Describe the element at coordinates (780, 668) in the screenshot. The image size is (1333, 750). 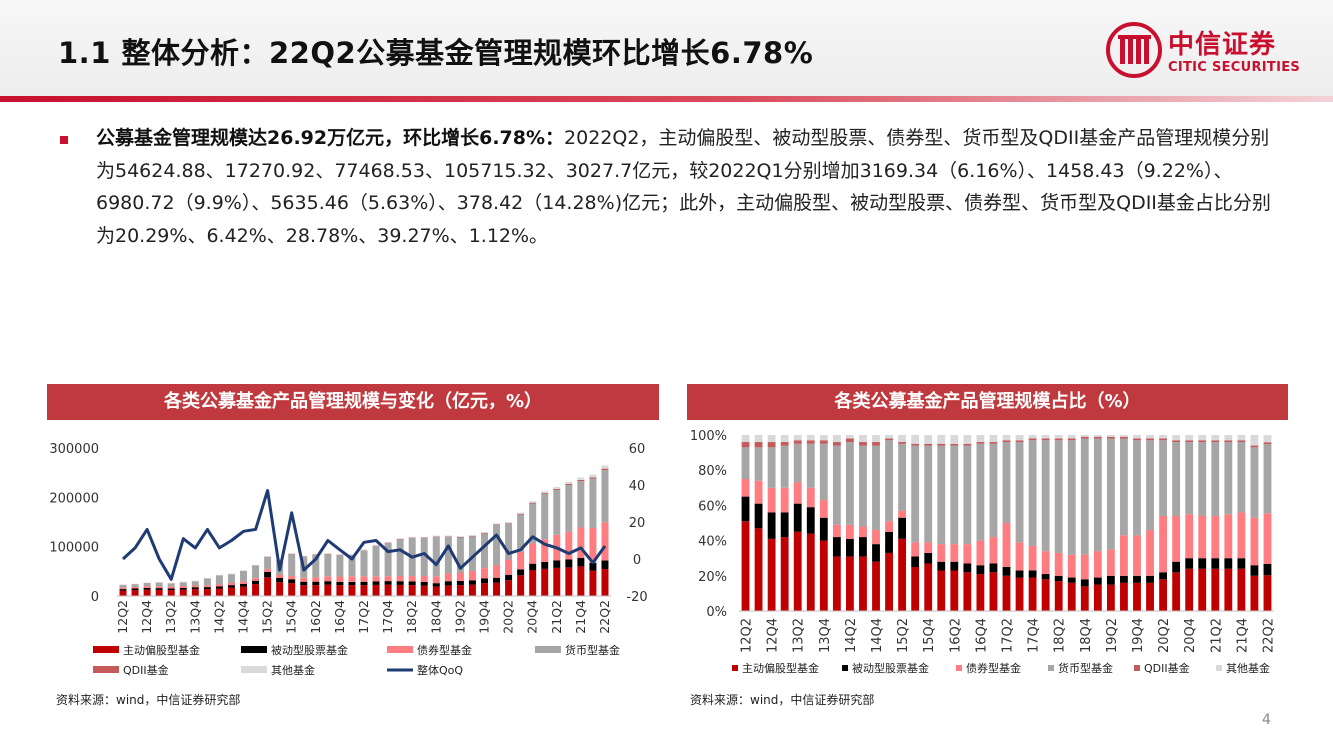
I see `legend-label-0: 主动偏股型基金` at that location.